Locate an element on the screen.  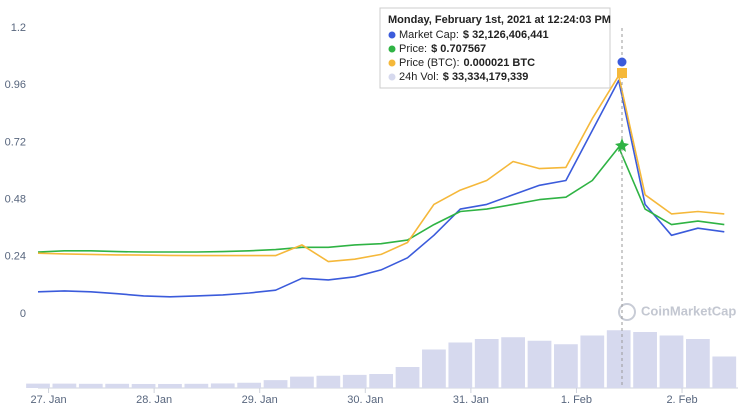
watermark-logo is located at coordinates (627, 312).